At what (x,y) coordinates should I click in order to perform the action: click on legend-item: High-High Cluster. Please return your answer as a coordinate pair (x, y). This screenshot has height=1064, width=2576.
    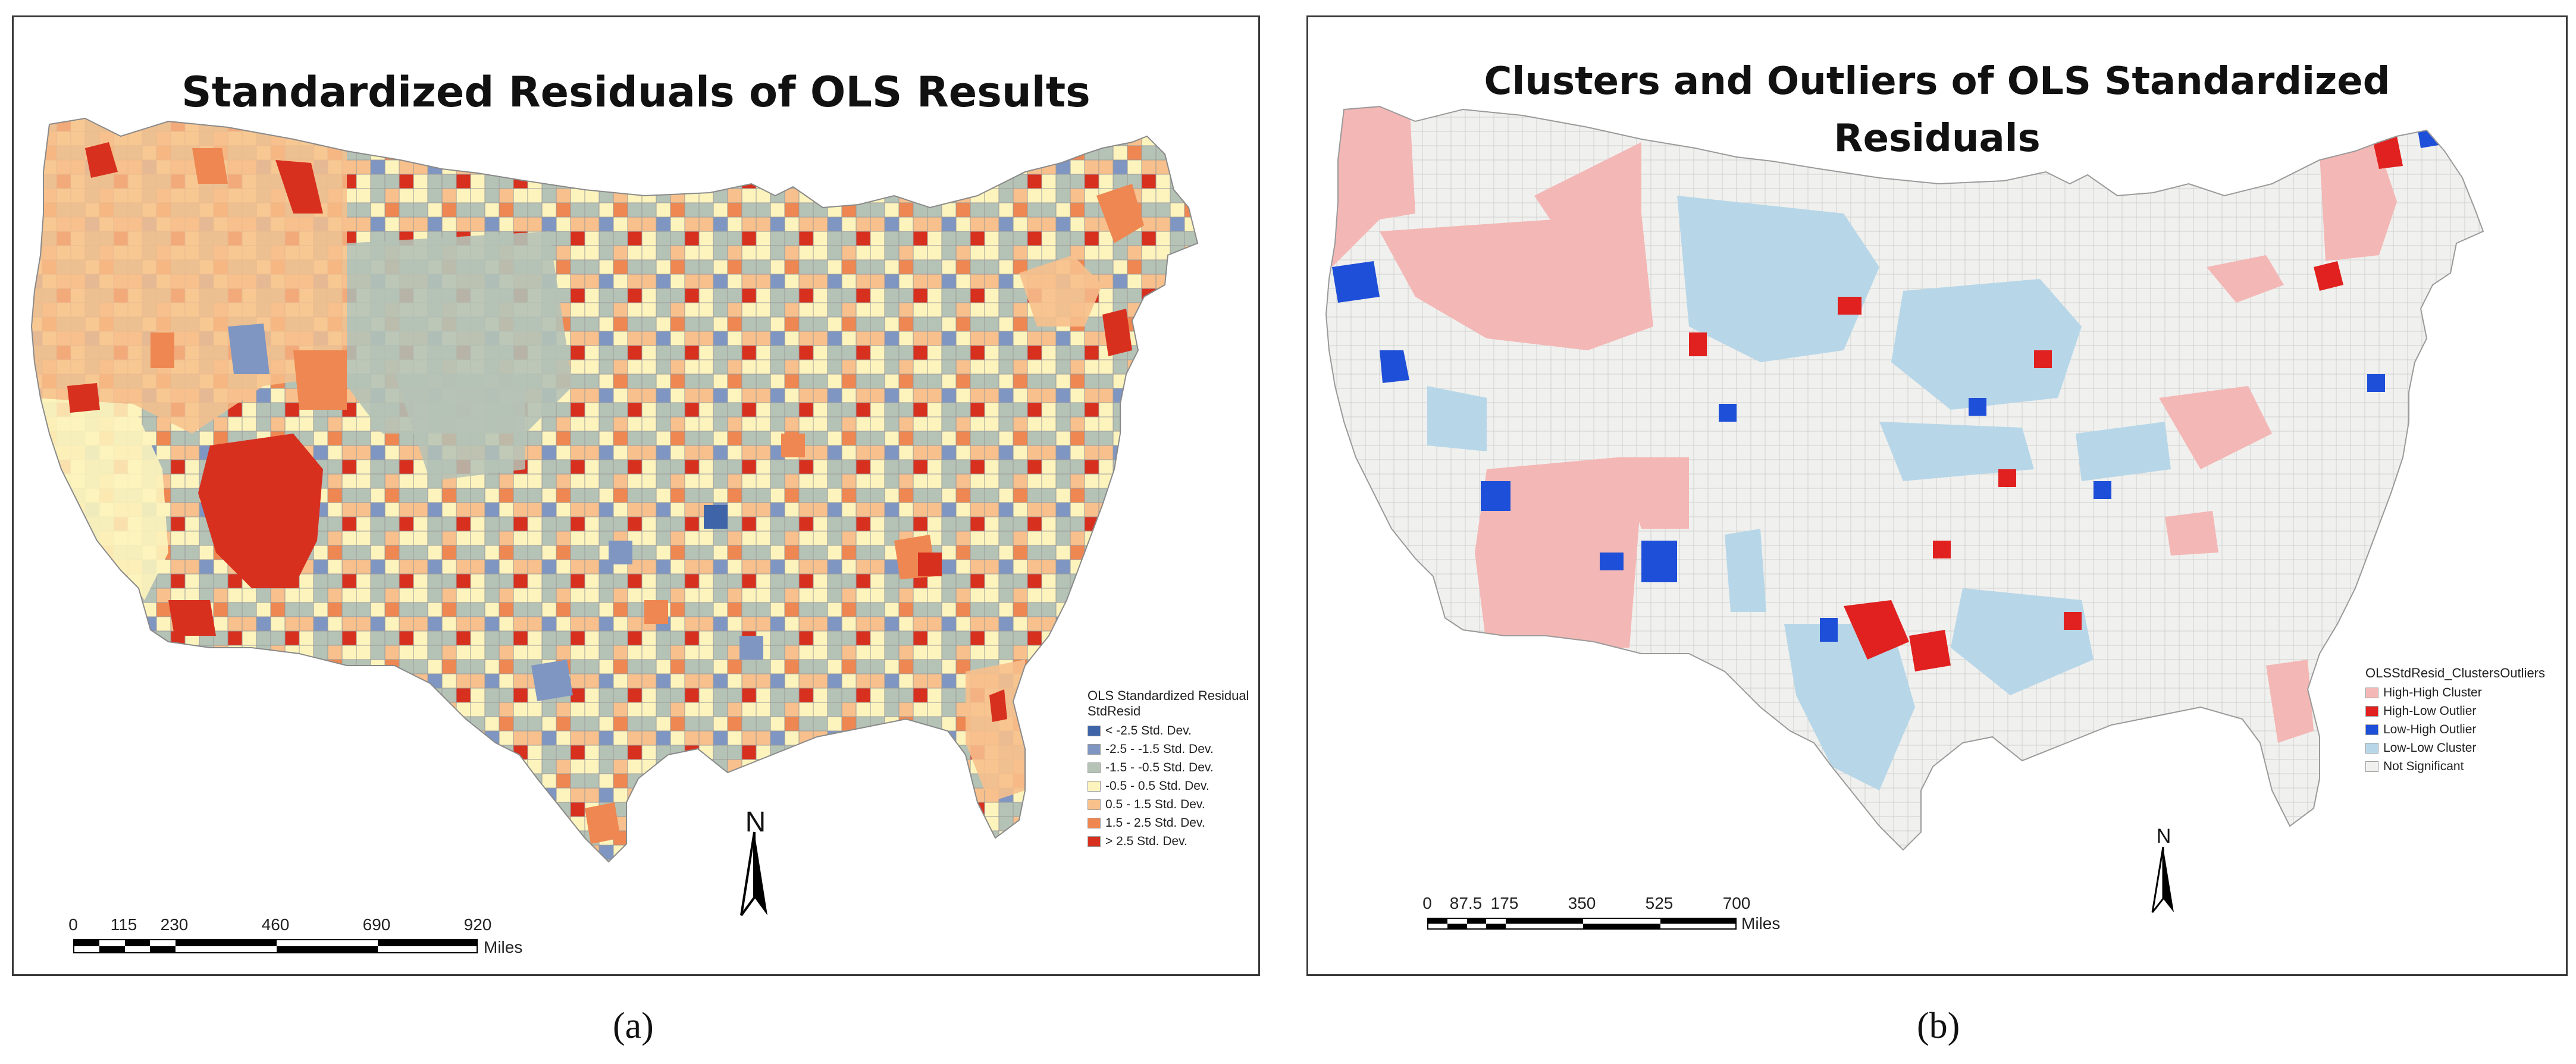
    Looking at the image, I should click on (2455, 692).